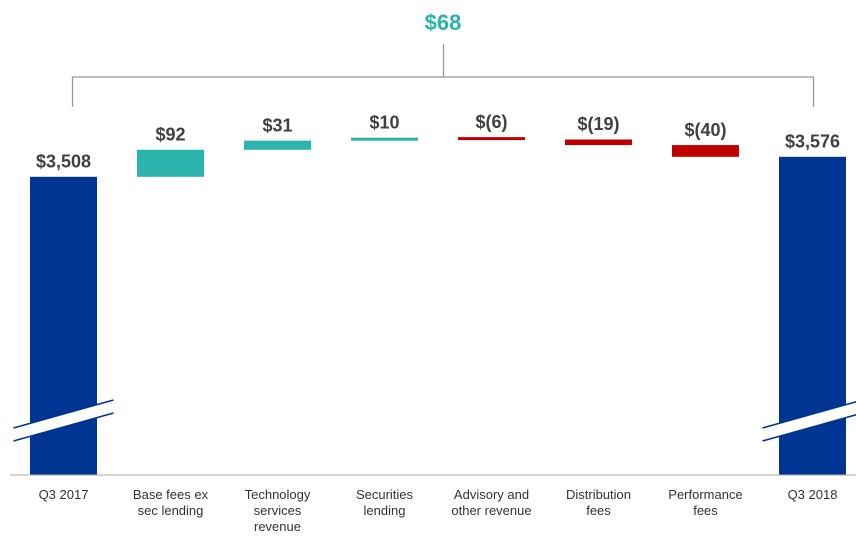 The height and width of the screenshot is (541, 856). Describe the element at coordinates (491, 122) in the screenshot. I see `value-label: $(6)` at that location.